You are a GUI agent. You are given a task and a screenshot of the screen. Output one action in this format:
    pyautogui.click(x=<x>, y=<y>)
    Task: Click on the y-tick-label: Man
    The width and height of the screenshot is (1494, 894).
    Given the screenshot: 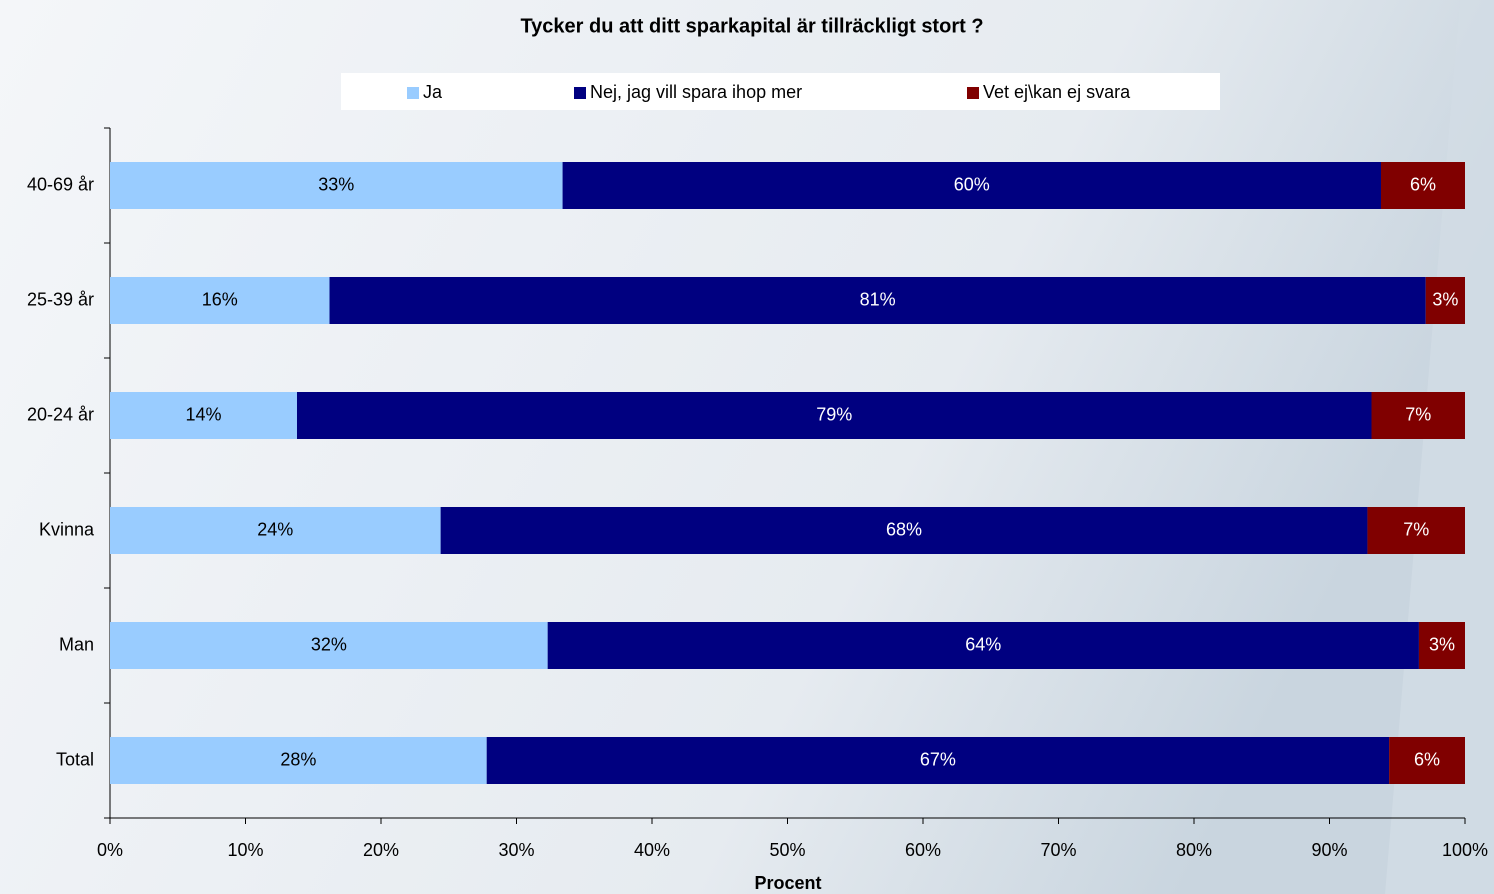 What is the action you would take?
    pyautogui.click(x=76, y=644)
    